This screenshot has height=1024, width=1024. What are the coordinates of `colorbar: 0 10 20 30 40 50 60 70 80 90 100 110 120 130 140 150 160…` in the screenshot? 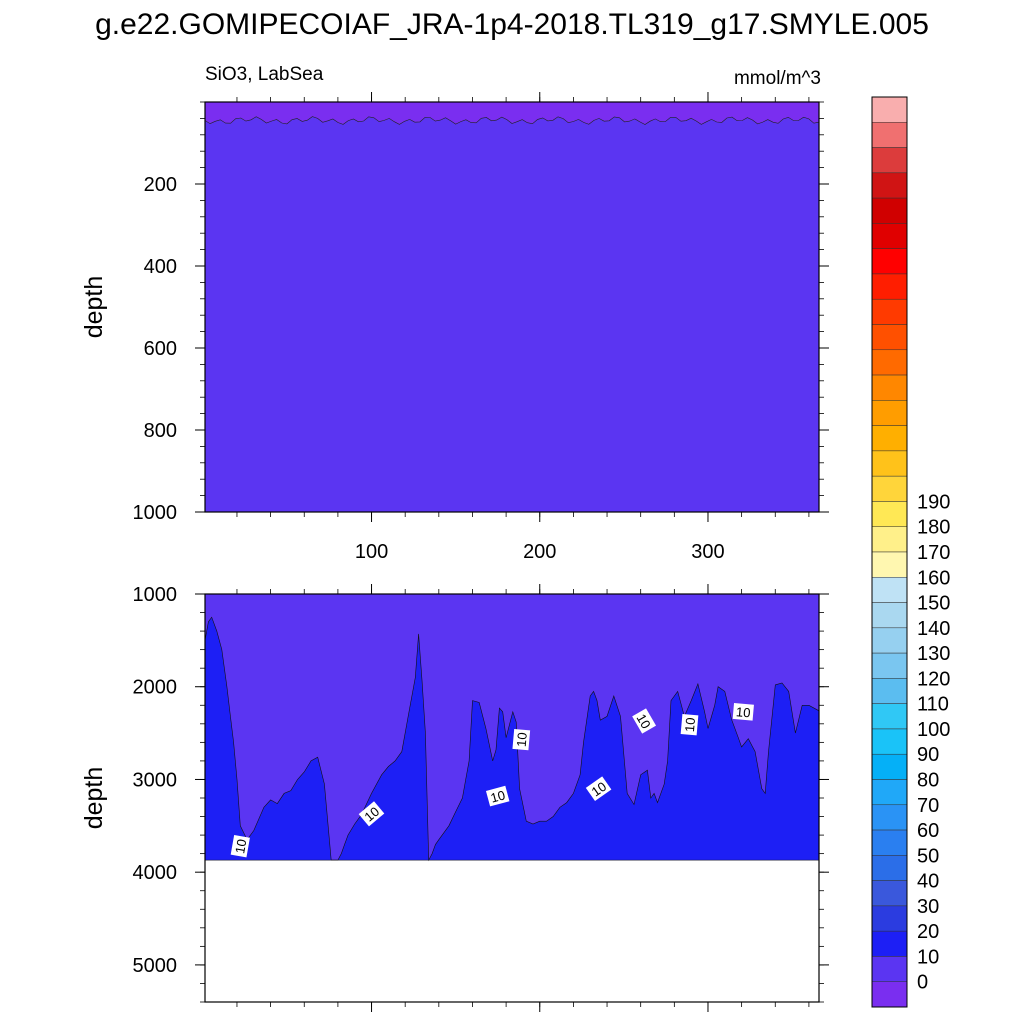 It's located at (910, 552).